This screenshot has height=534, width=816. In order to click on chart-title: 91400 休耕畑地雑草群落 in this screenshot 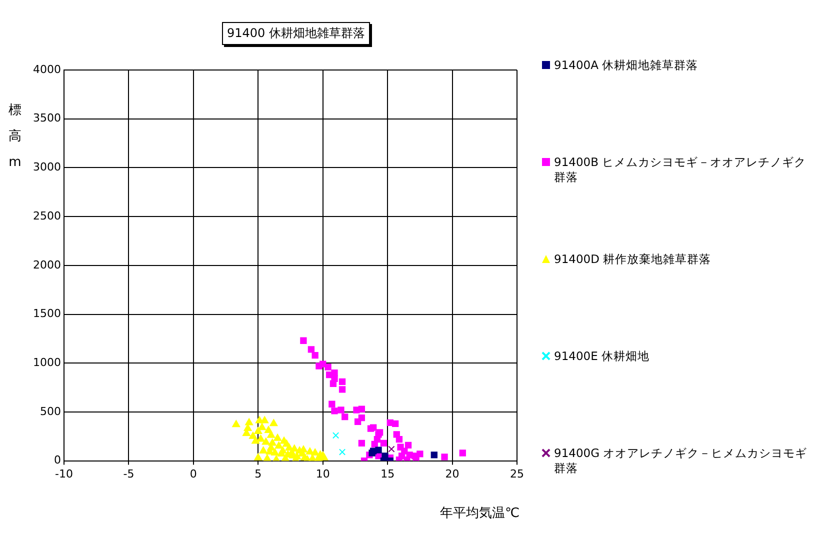, I will do `click(296, 33)`.